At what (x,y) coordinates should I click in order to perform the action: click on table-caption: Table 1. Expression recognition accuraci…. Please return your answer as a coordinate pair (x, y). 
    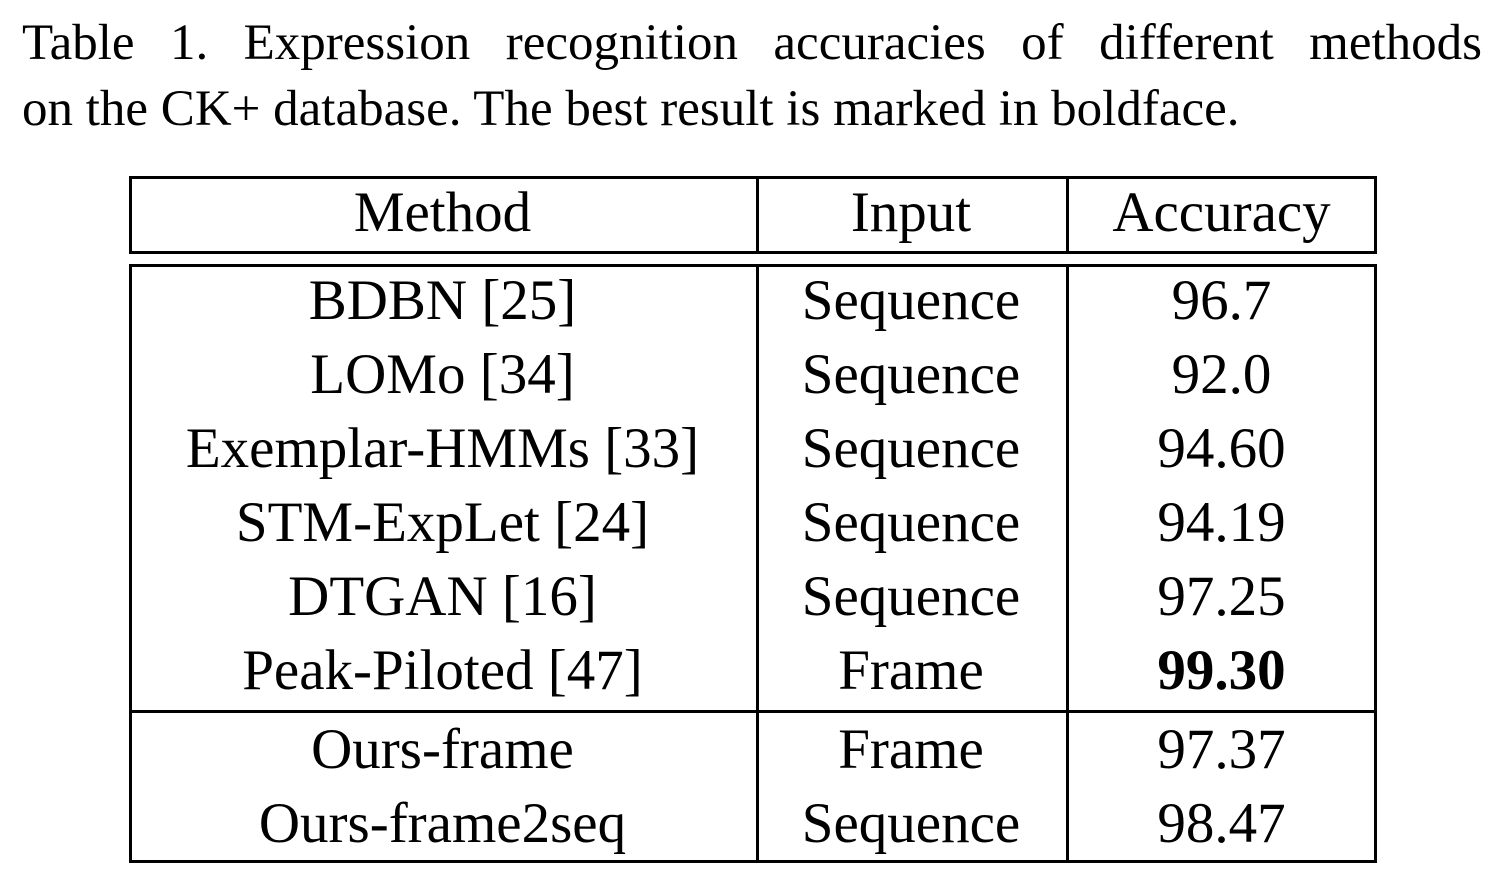
    Looking at the image, I should click on (752, 76).